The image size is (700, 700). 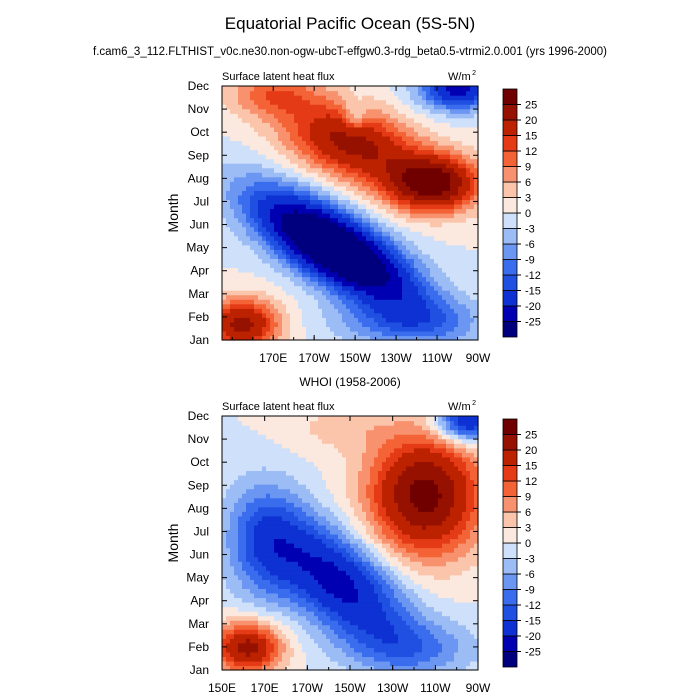 What do you see at coordinates (198, 178) in the screenshot?
I see `y-tick-label: Aug` at bounding box center [198, 178].